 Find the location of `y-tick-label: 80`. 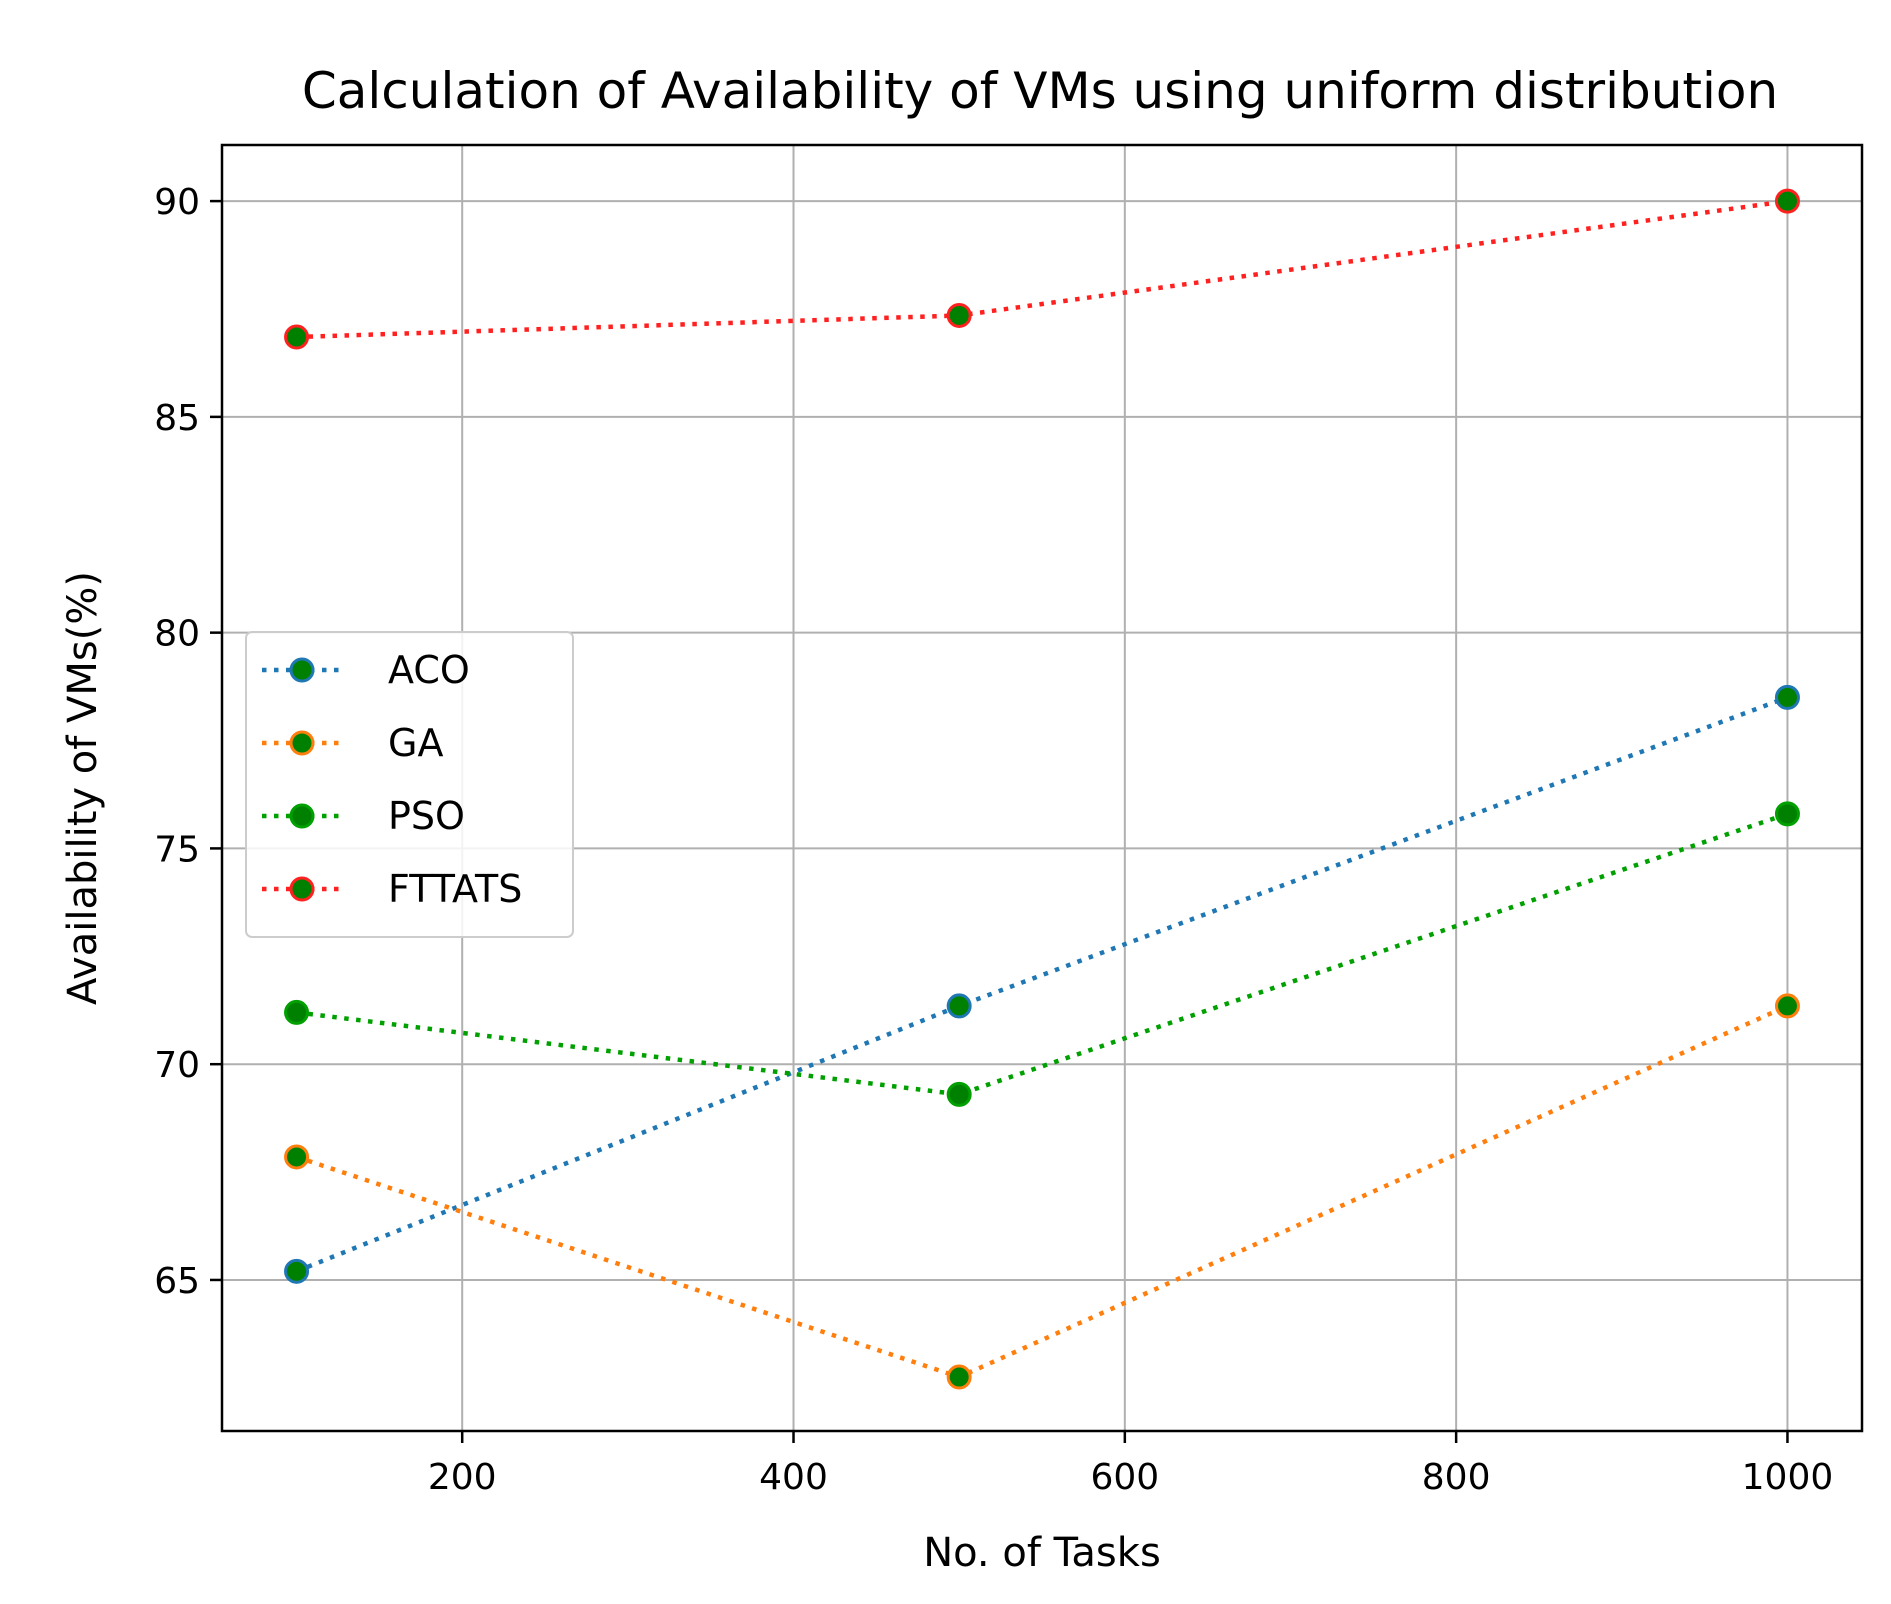

y-tick-label: 80 is located at coordinates (177, 634).